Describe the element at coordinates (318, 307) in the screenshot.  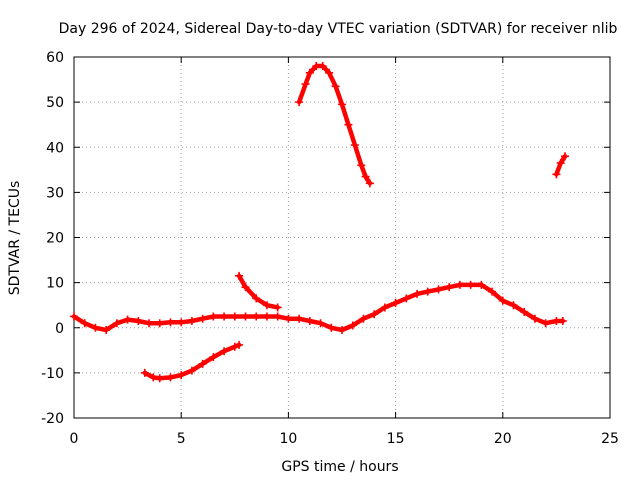
I see `series-arc-main` at that location.